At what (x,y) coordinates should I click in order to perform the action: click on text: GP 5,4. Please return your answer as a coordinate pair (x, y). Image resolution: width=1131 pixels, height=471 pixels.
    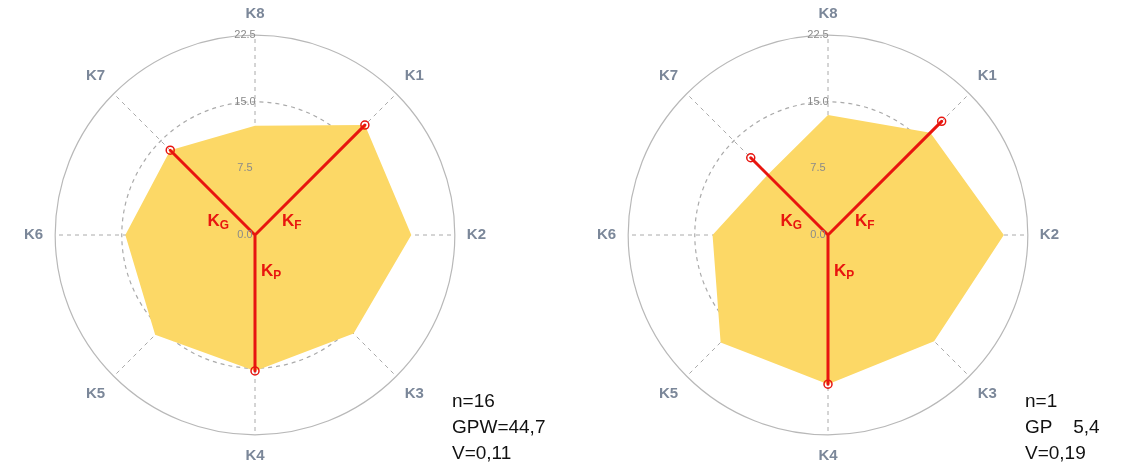
    Looking at the image, I should click on (1062, 427).